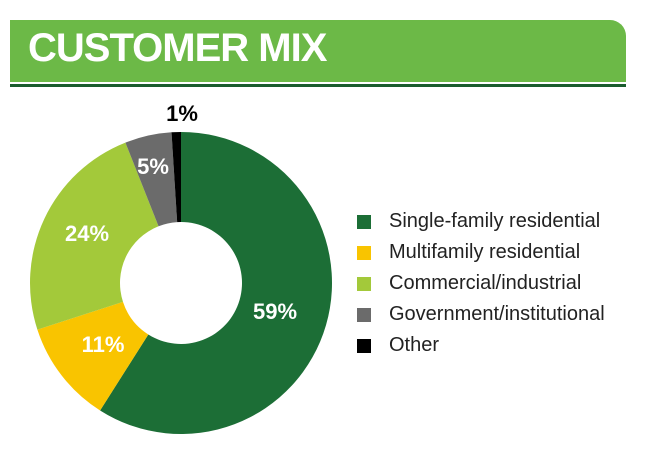 This screenshot has height=449, width=650. I want to click on header-rule, so click(318, 85).